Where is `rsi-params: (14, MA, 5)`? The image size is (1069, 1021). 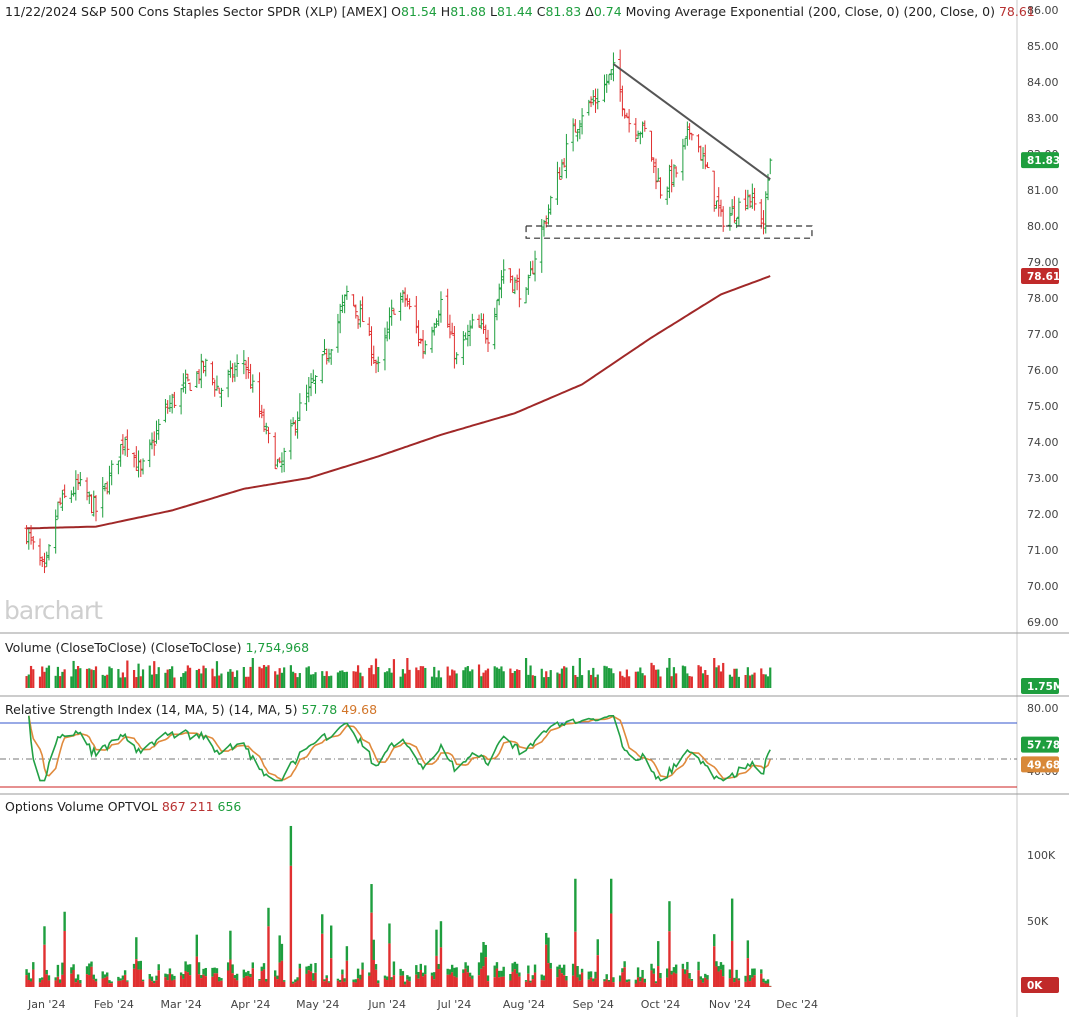
rsi-params: (14, MA, 5) is located at coordinates (263, 709).